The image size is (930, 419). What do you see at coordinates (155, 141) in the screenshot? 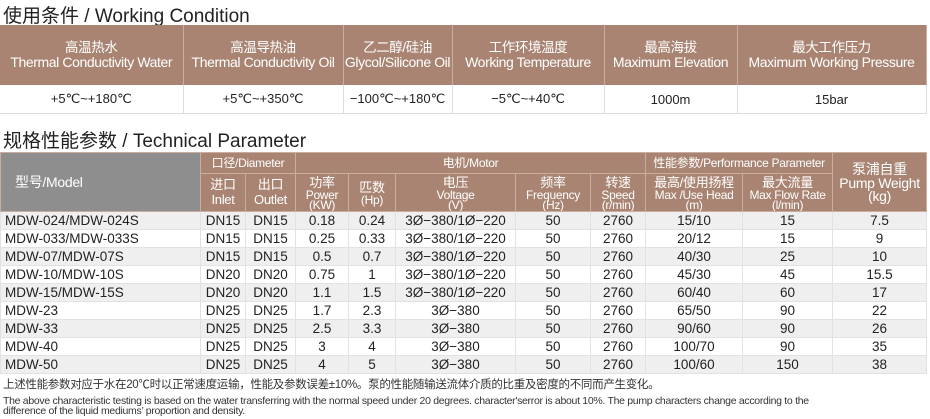
I see `technical-parameter-title: 规格性能参数 / Technical Parameter` at bounding box center [155, 141].